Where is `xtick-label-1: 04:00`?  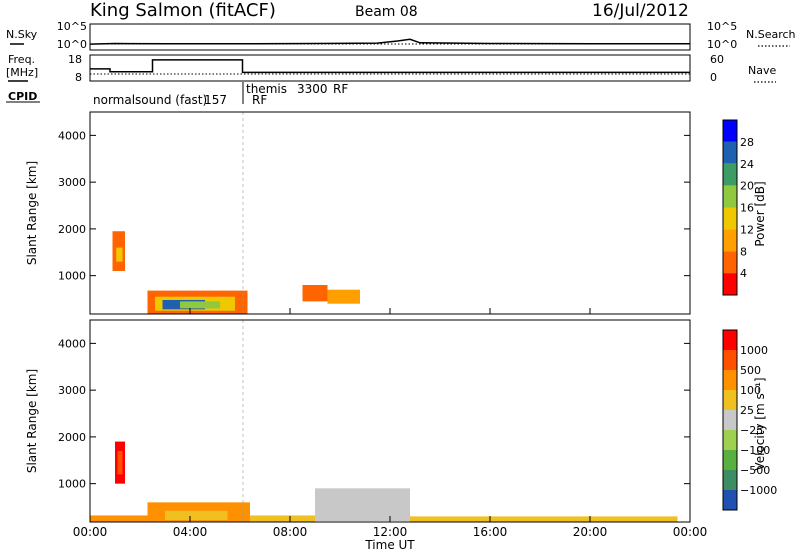 xtick-label-1: 04:00 is located at coordinates (190, 532).